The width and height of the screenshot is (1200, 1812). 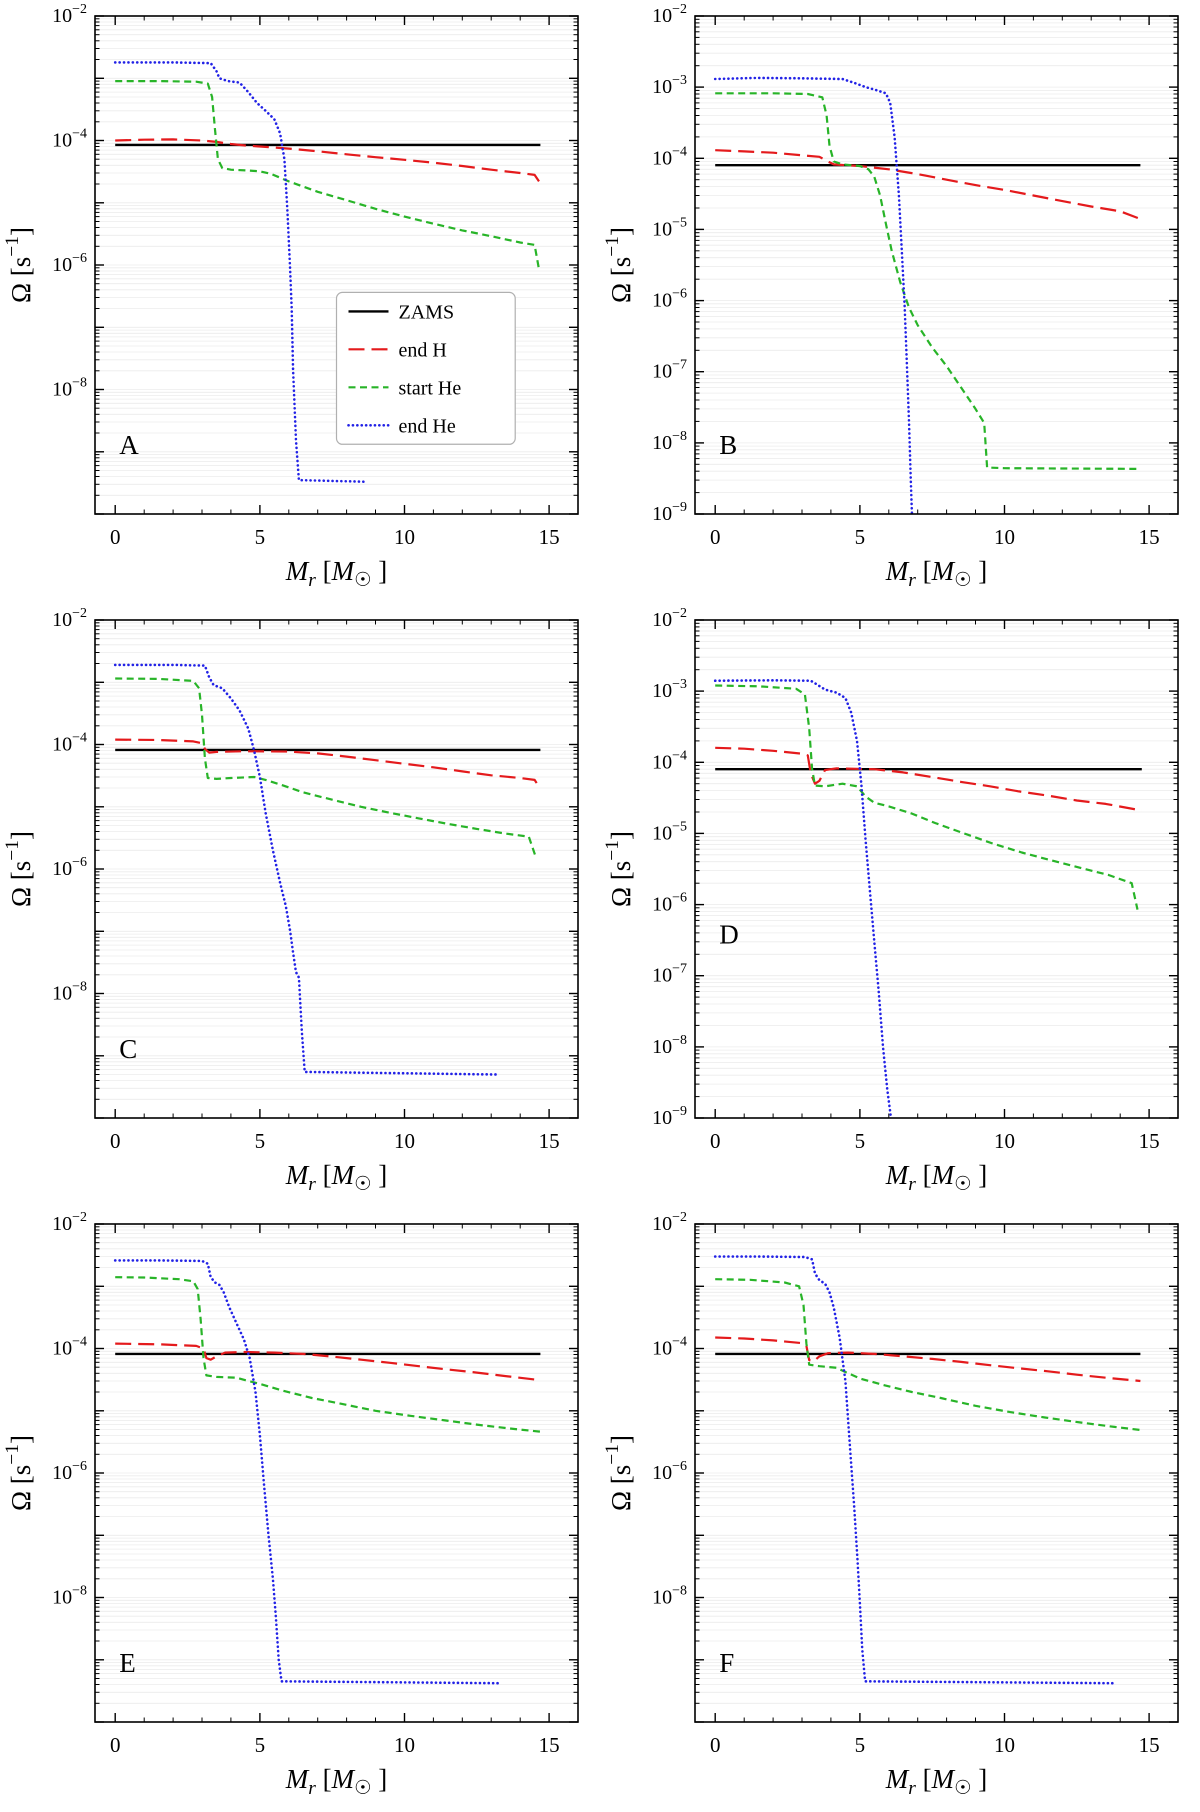 What do you see at coordinates (427, 426) in the screenshot?
I see `legend-label: end He` at bounding box center [427, 426].